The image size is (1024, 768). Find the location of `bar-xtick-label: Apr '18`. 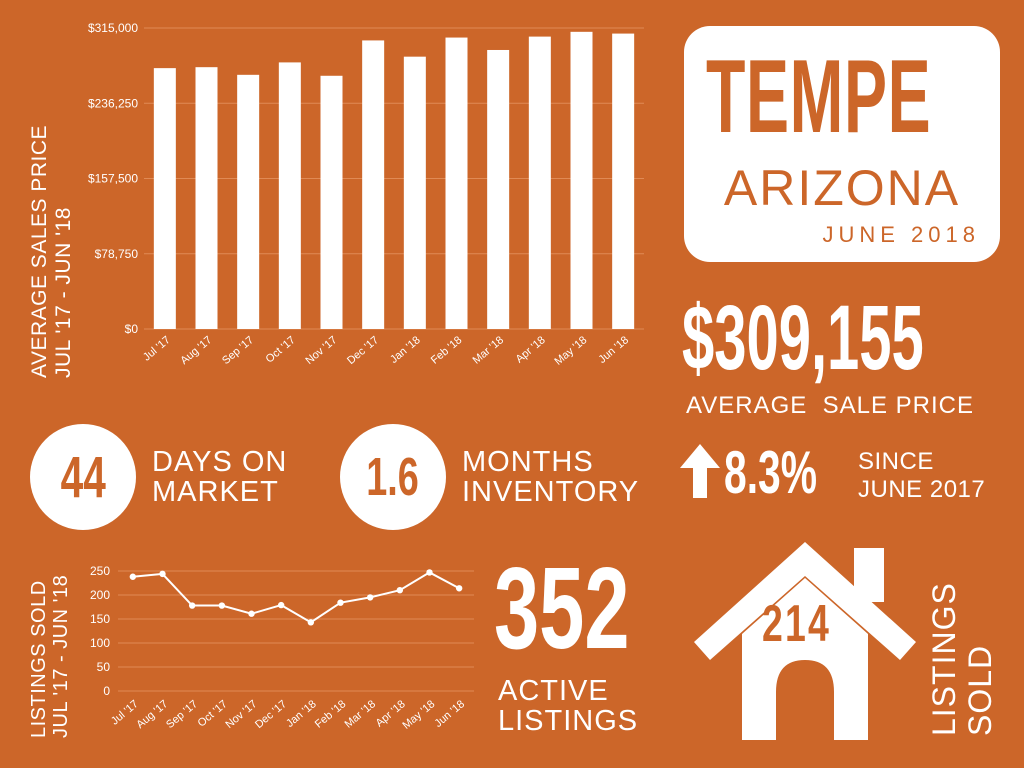

bar-xtick-label: Apr '18 is located at coordinates (531, 349).